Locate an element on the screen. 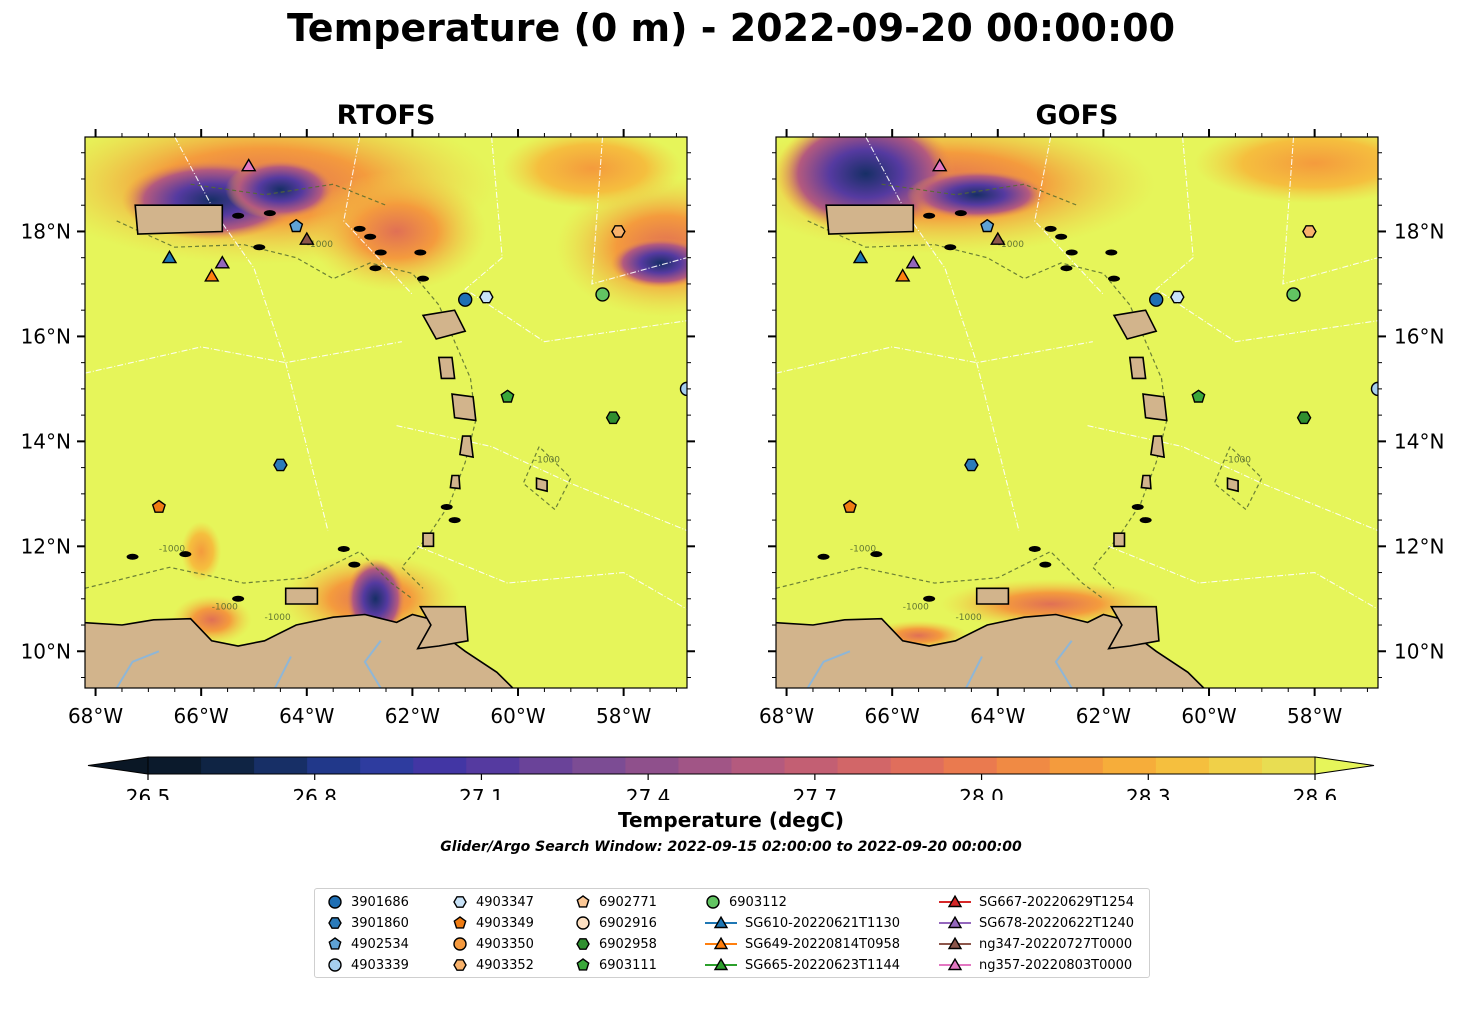 The image size is (1462, 1014). legend-item-3901686: 3901686 is located at coordinates (367, 902).